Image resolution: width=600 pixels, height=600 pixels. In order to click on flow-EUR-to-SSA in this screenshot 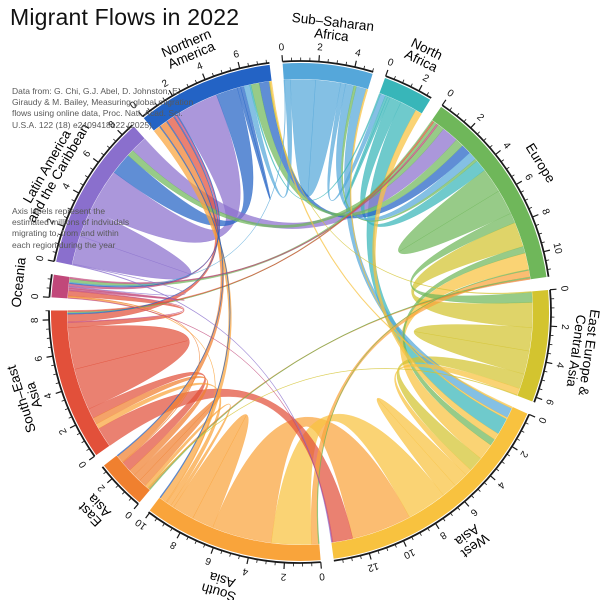, I will do `click(409, 153)`.